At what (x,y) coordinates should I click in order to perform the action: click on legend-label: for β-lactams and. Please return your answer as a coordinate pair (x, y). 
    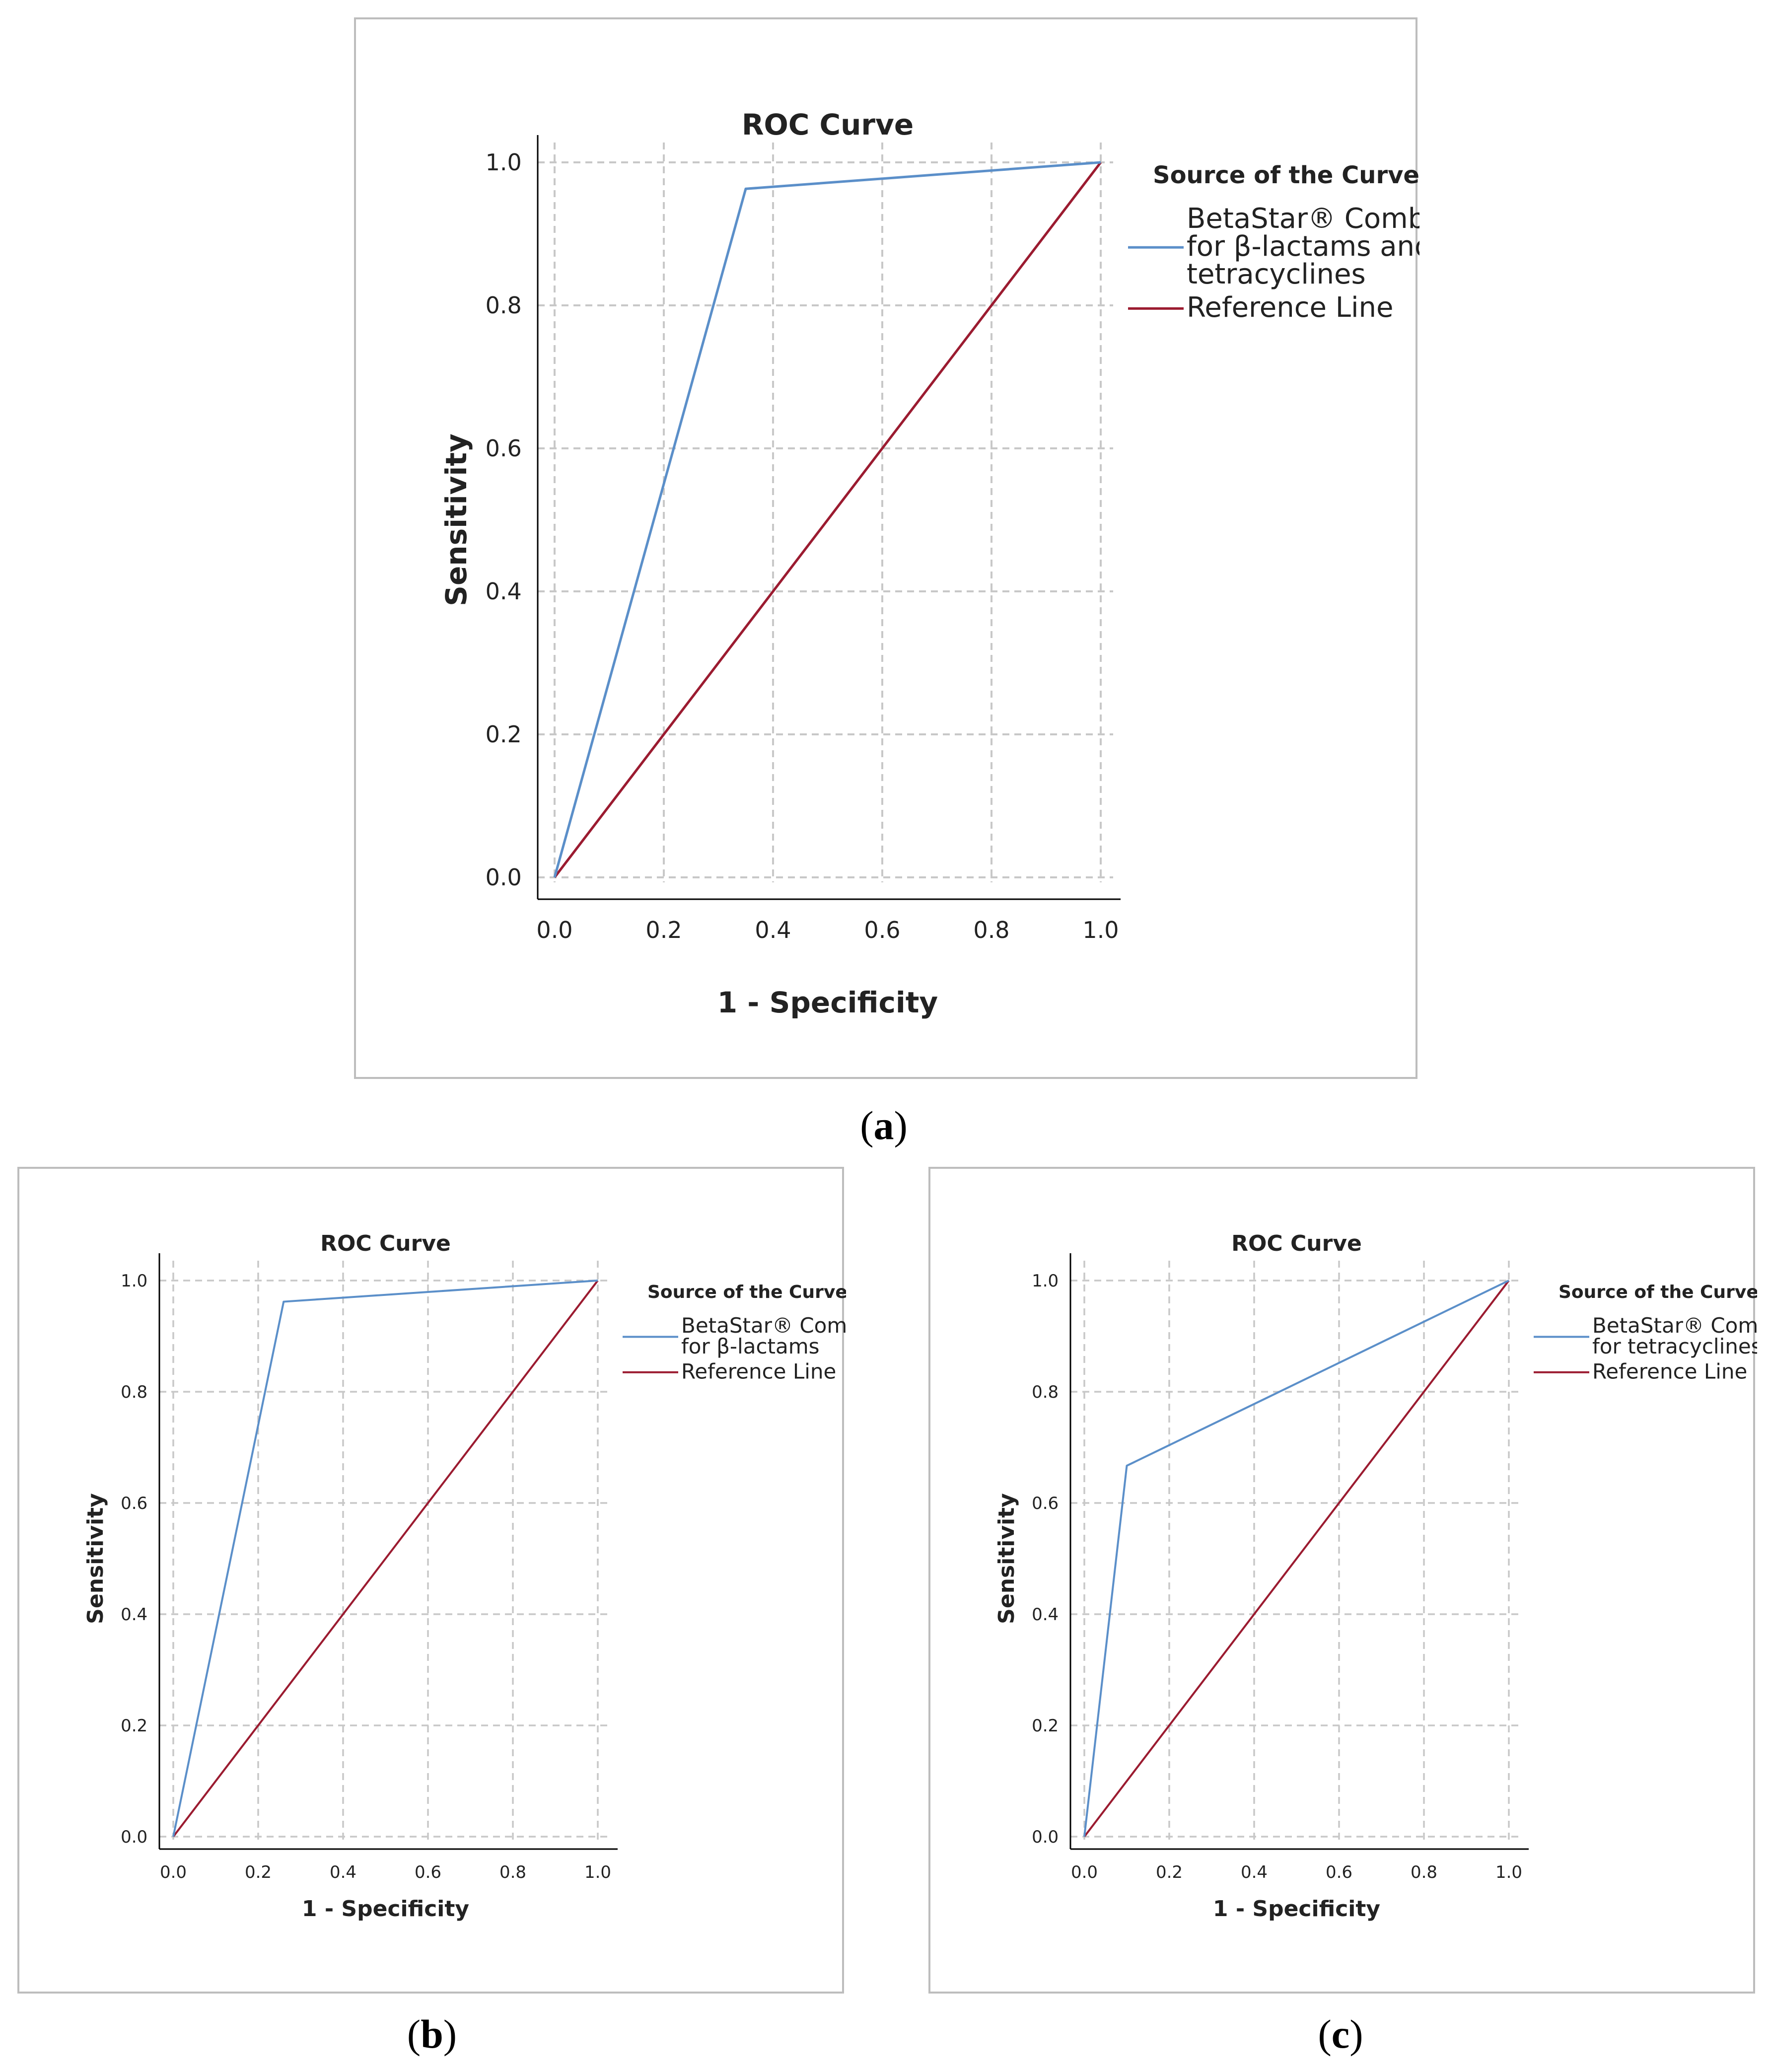
    Looking at the image, I should click on (1303, 247).